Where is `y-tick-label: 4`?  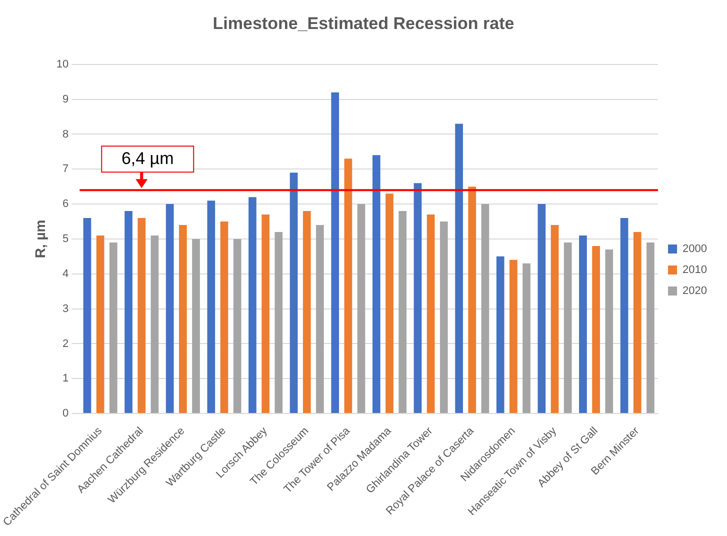
y-tick-label: 4 is located at coordinates (65, 274).